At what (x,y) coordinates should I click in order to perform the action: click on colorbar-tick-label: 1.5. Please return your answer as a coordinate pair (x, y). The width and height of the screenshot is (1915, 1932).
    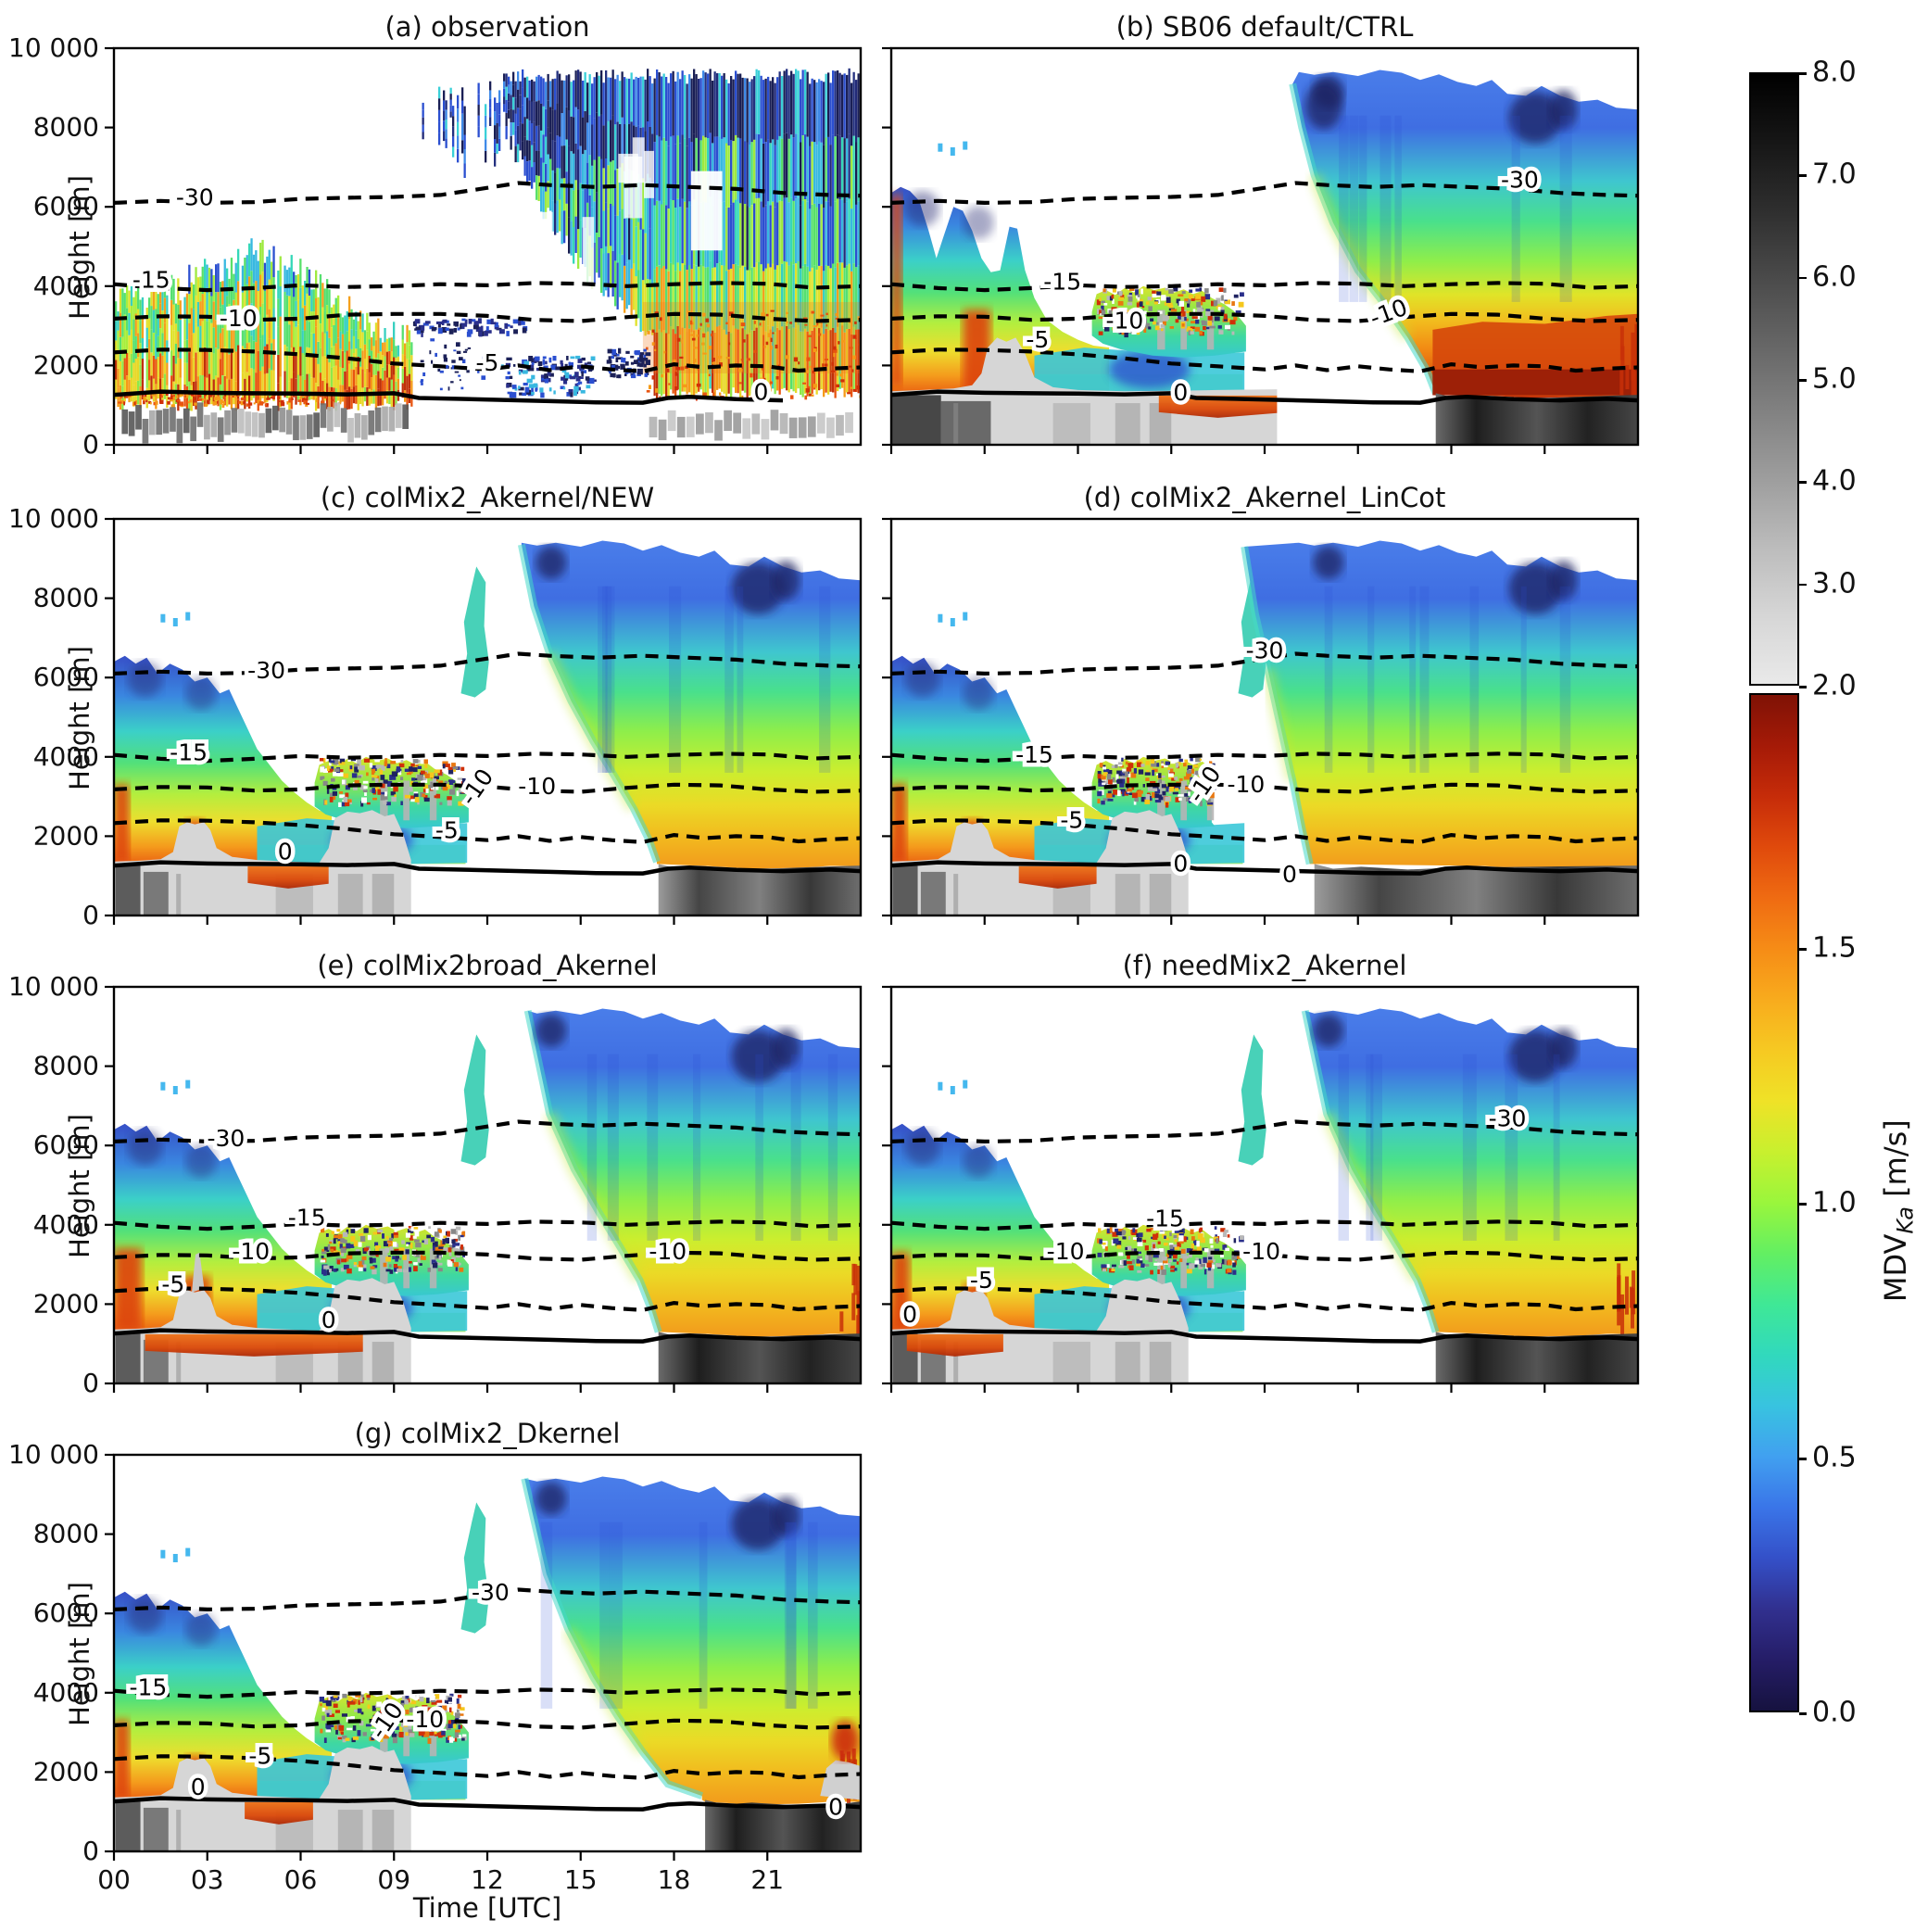
    Looking at the image, I should click on (1834, 948).